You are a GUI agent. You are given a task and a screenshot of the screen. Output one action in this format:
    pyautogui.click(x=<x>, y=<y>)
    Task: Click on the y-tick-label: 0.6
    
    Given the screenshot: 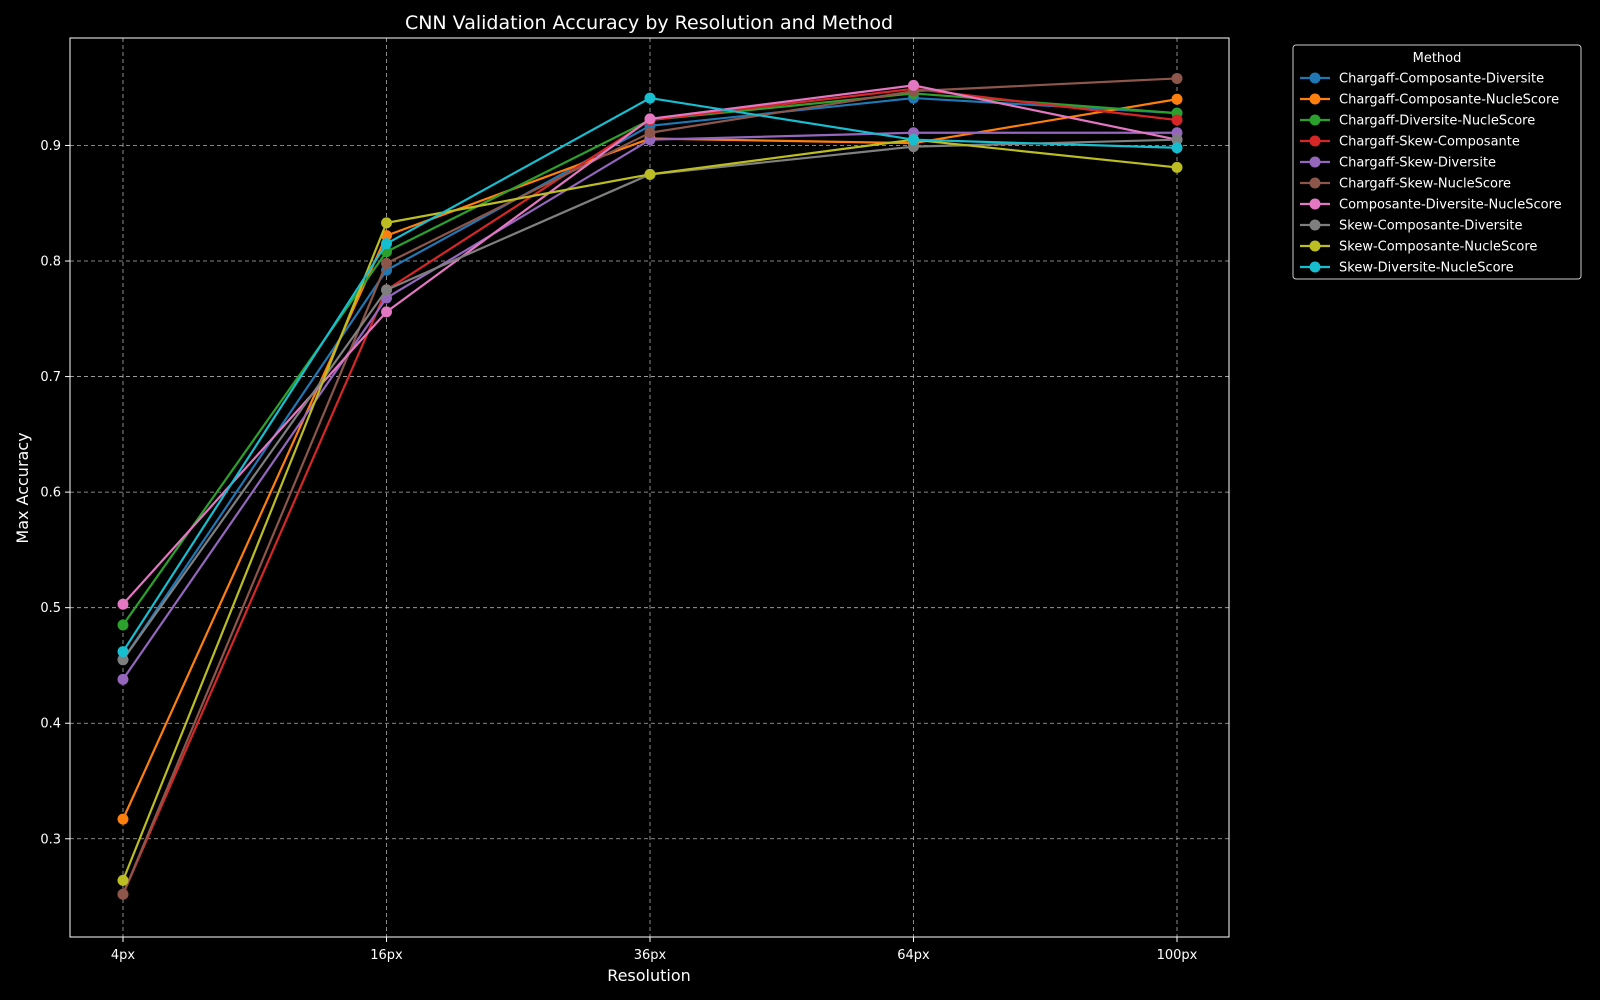 What is the action you would take?
    pyautogui.click(x=50, y=493)
    